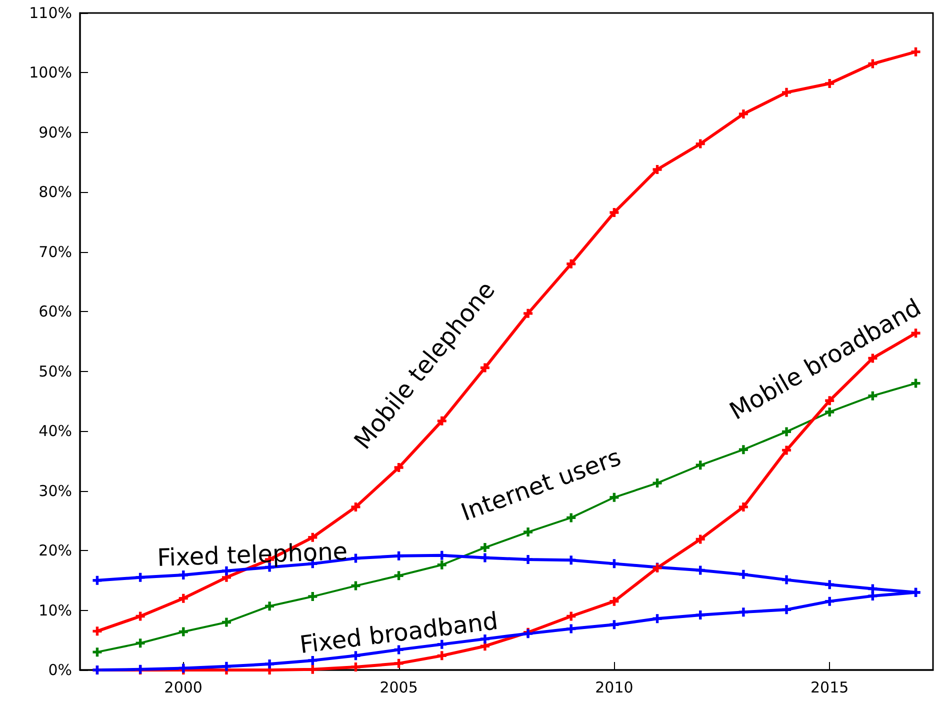 This screenshot has height=702, width=936. Describe the element at coordinates (55, 132) in the screenshot. I see `y-tick-label: 90%` at that location.